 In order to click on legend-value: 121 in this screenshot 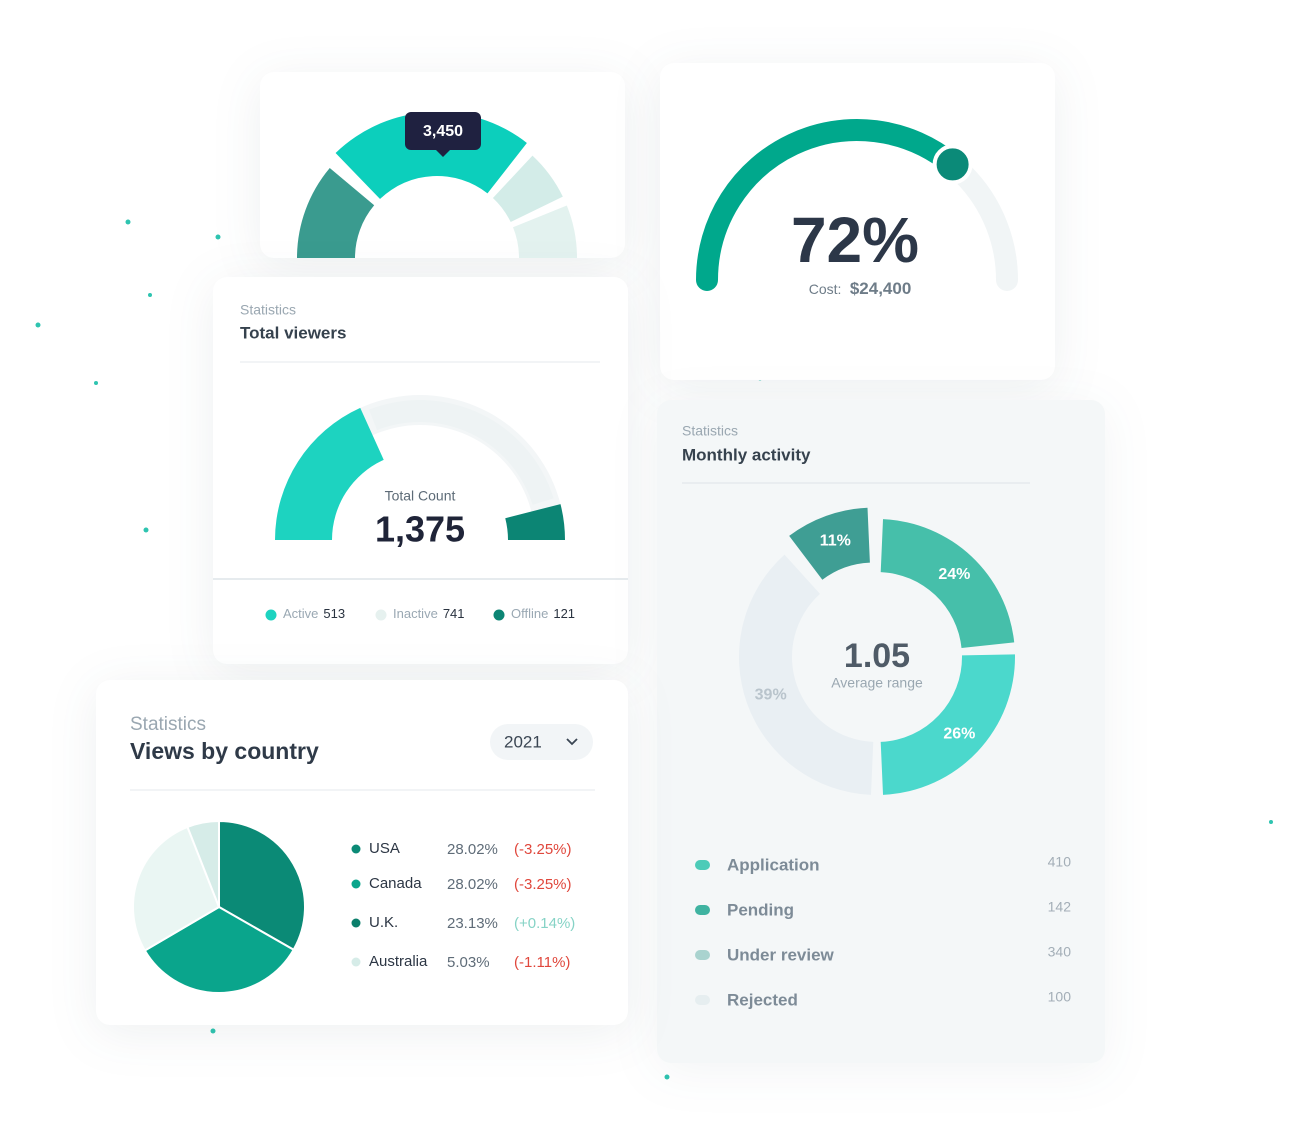, I will do `click(564, 613)`.